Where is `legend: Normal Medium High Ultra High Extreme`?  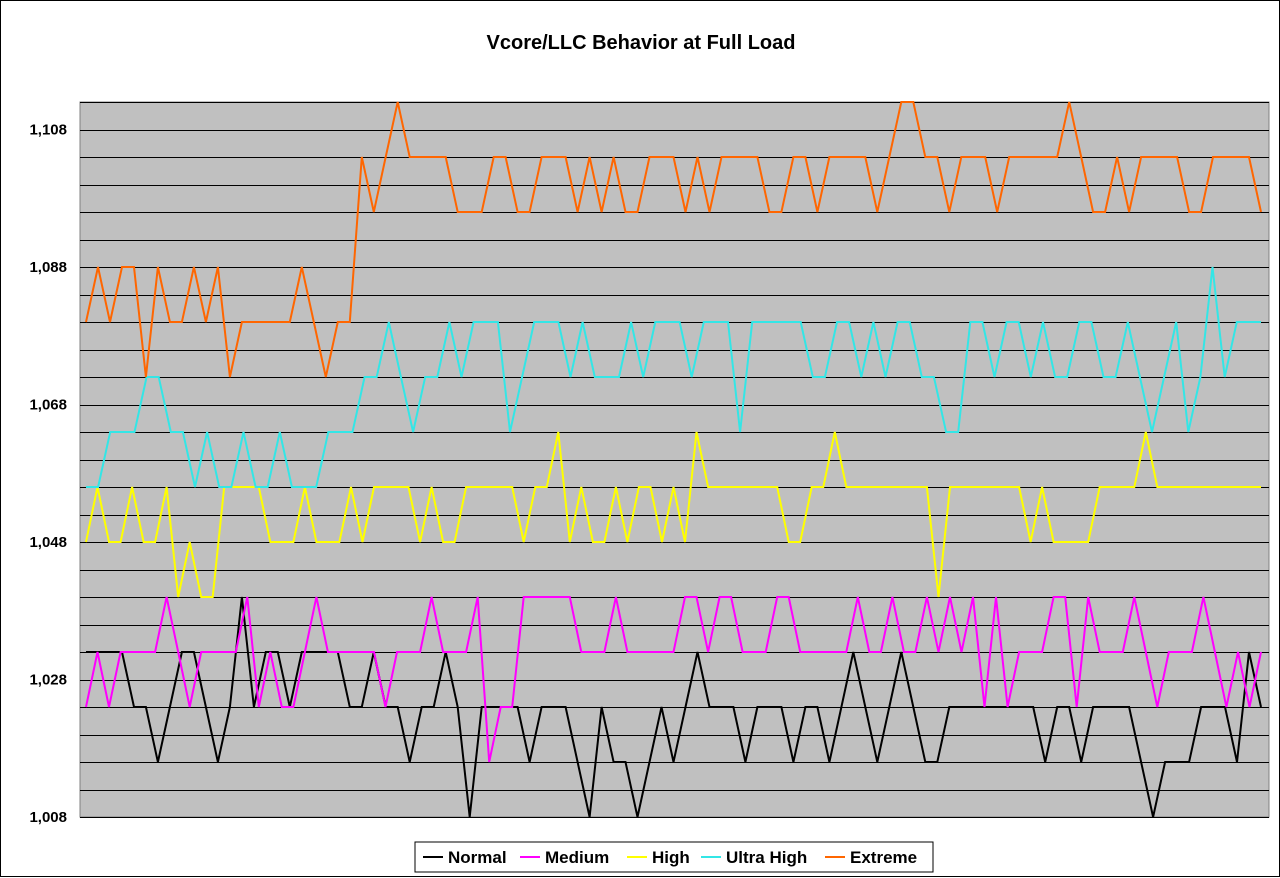
legend: Normal Medium High Ultra High Extreme is located at coordinates (674, 857).